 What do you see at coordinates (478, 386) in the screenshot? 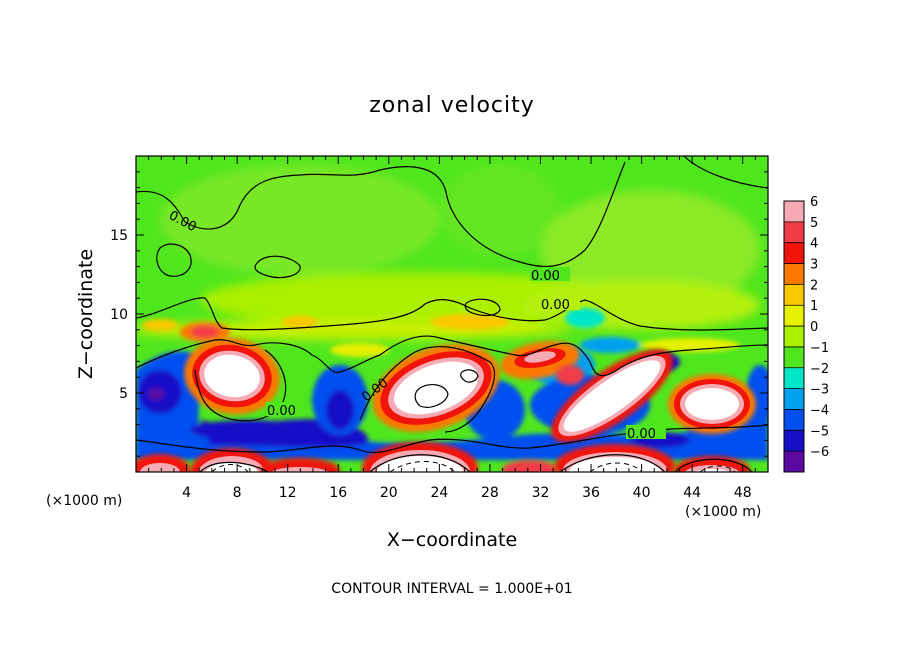
I see `positive-region-24km` at bounding box center [478, 386].